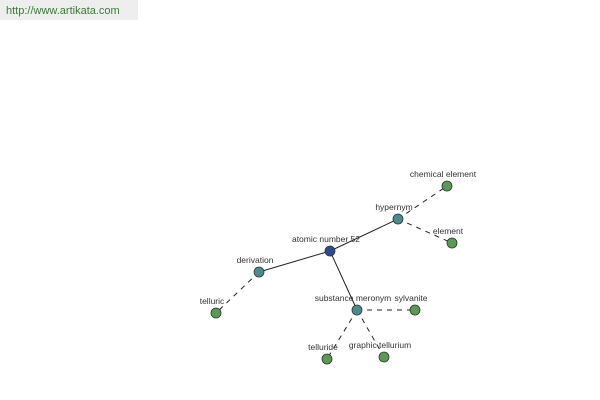 The height and width of the screenshot is (400, 600). I want to click on node-label: chemical element, so click(443, 174).